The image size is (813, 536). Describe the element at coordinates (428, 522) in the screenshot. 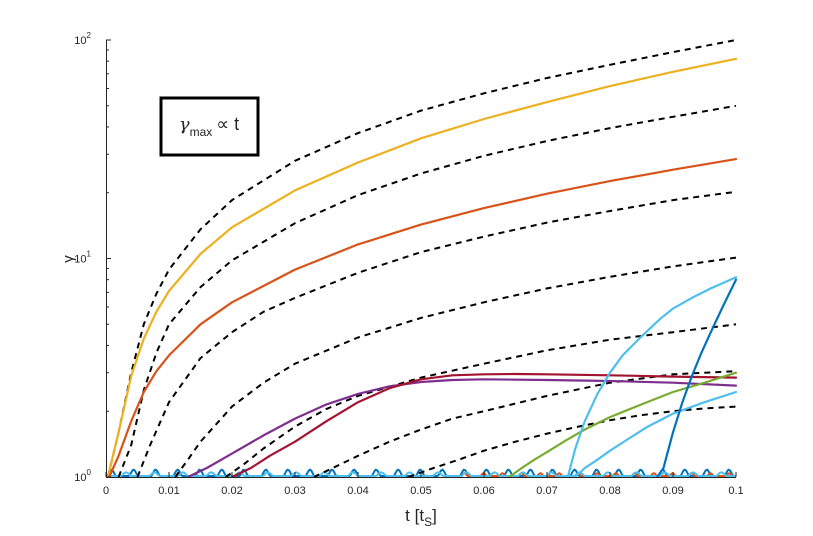

I see `x-axis-label-subscript: S` at that location.